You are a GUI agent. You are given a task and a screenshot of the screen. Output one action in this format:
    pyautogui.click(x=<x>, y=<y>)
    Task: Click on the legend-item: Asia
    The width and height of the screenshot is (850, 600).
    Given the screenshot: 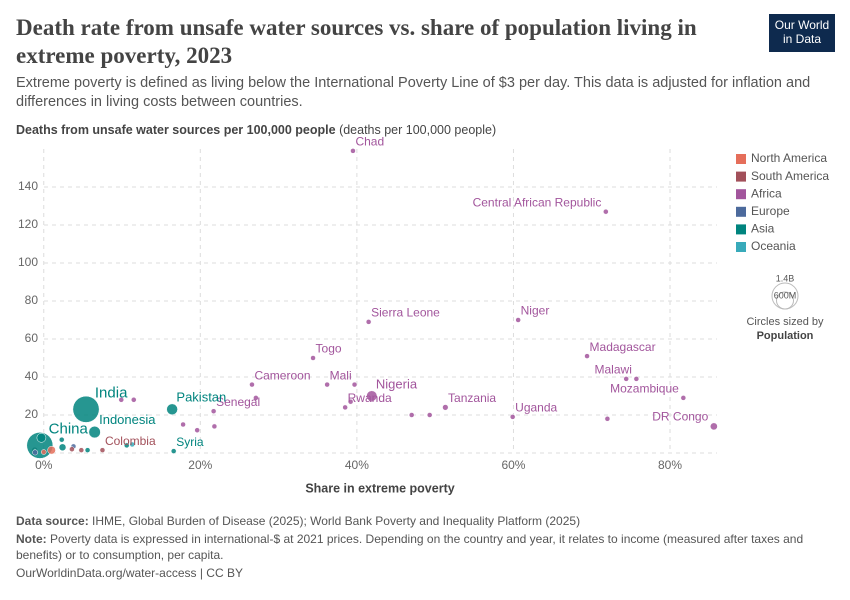 What is the action you would take?
    pyautogui.click(x=755, y=229)
    